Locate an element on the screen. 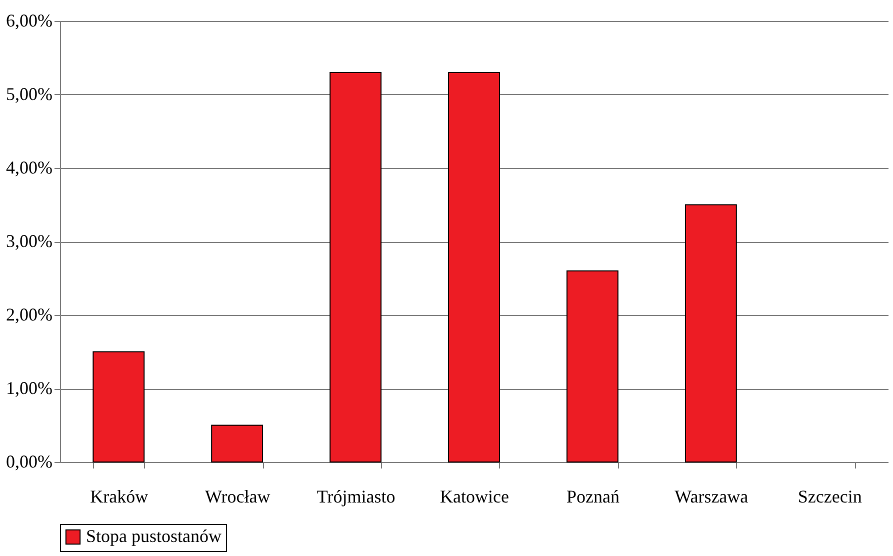 This screenshot has width=893, height=556. y-tick-label: 6,00% is located at coordinates (29, 20).